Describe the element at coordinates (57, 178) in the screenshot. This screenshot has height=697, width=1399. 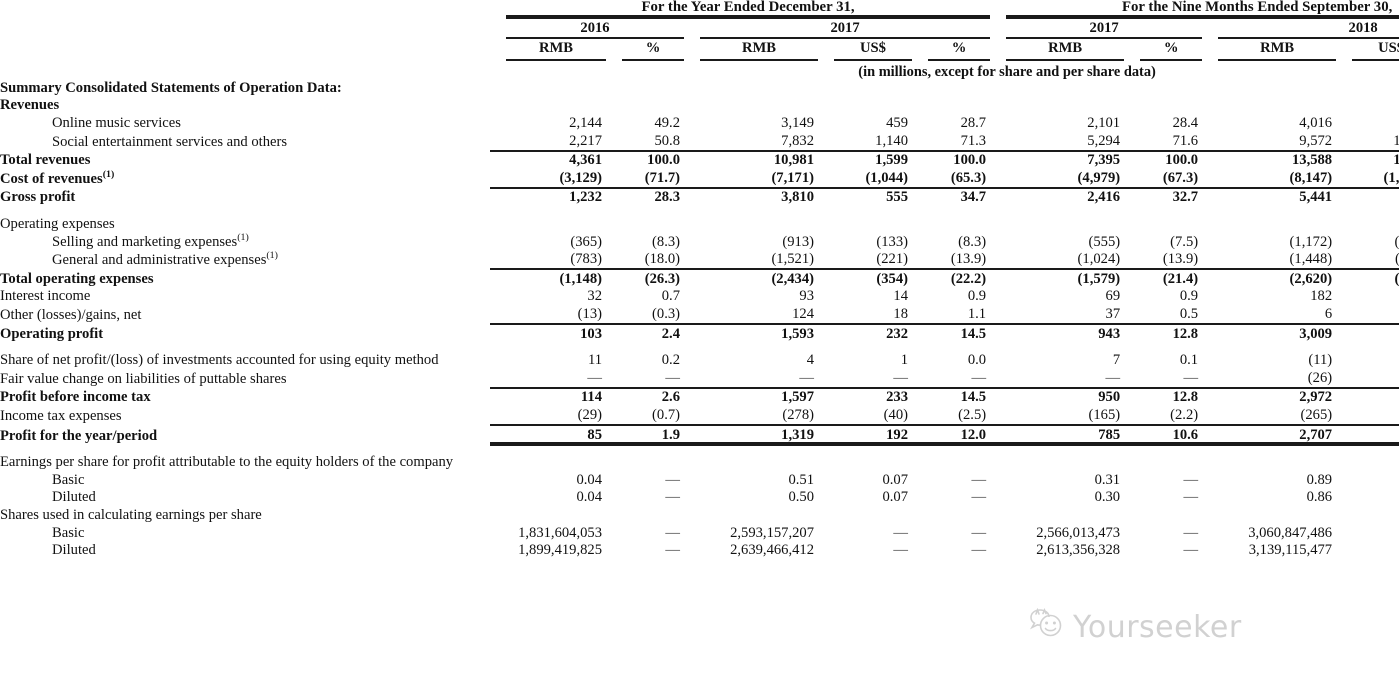
I see `row-label: Cost of revenues(1)` at that location.